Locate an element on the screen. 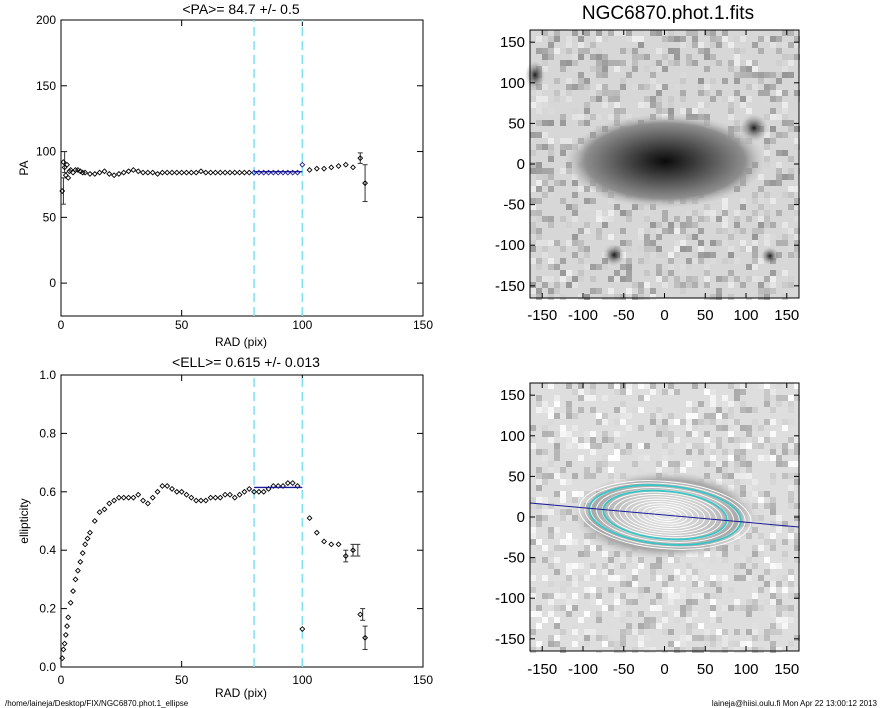 This screenshot has width=885, height=708. galaxy-body is located at coordinates (665, 161).